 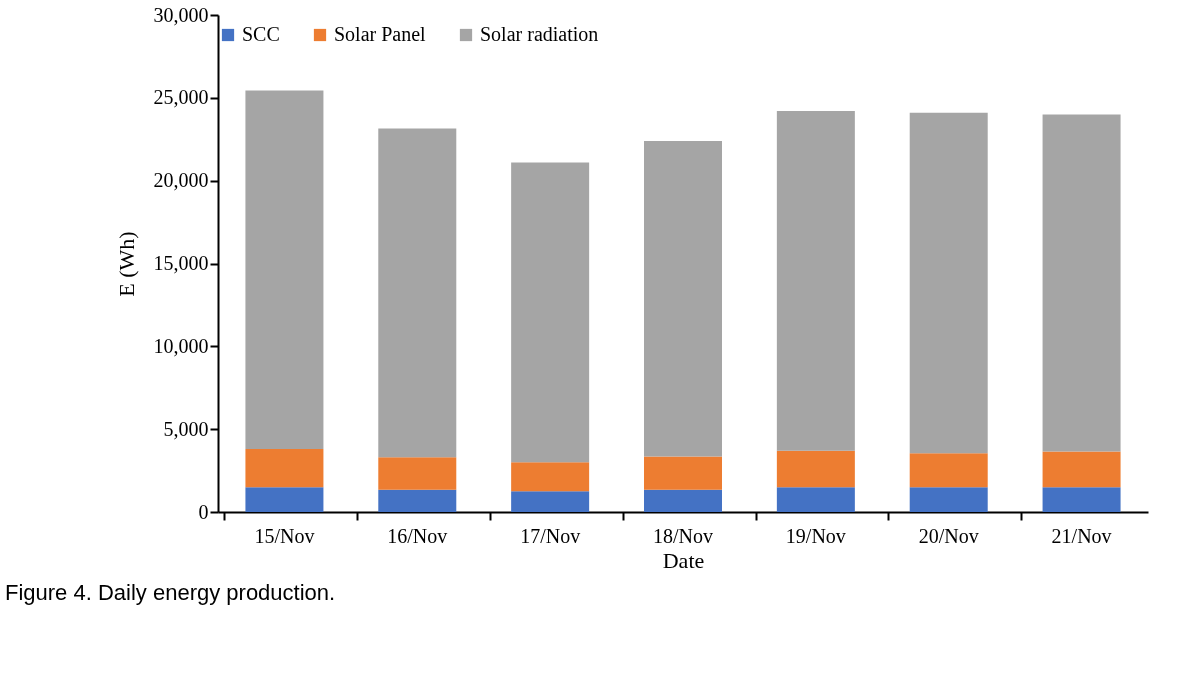 What do you see at coordinates (948, 535) in the screenshot?
I see `x-tick-label: 20/Nov` at bounding box center [948, 535].